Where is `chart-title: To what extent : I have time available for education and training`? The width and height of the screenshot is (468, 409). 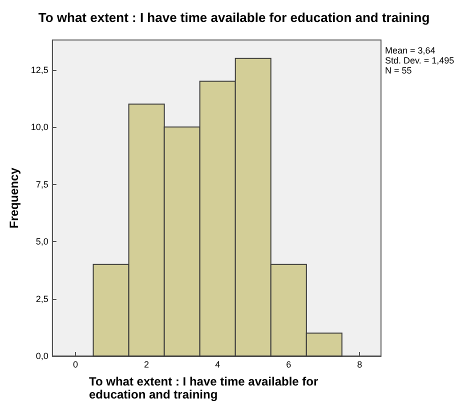 chart-title: To what extent : I have time available for education and training is located at coordinates (234, 17).